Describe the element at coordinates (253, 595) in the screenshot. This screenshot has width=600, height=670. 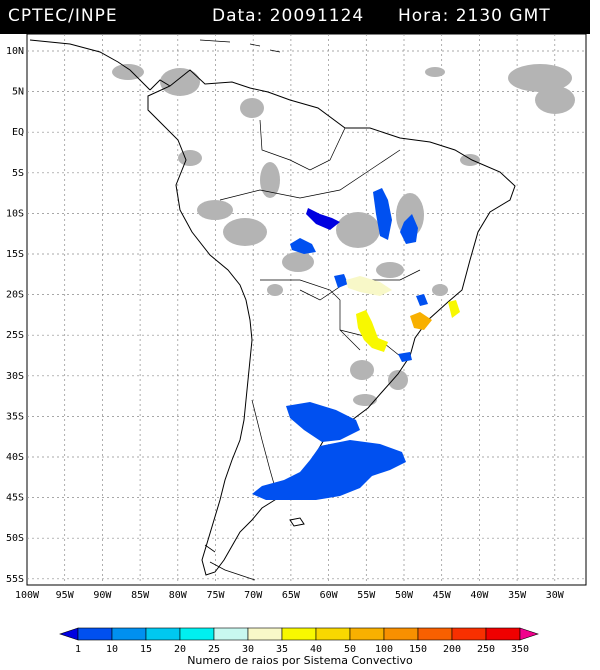
I see `lon-label: 70W` at that location.